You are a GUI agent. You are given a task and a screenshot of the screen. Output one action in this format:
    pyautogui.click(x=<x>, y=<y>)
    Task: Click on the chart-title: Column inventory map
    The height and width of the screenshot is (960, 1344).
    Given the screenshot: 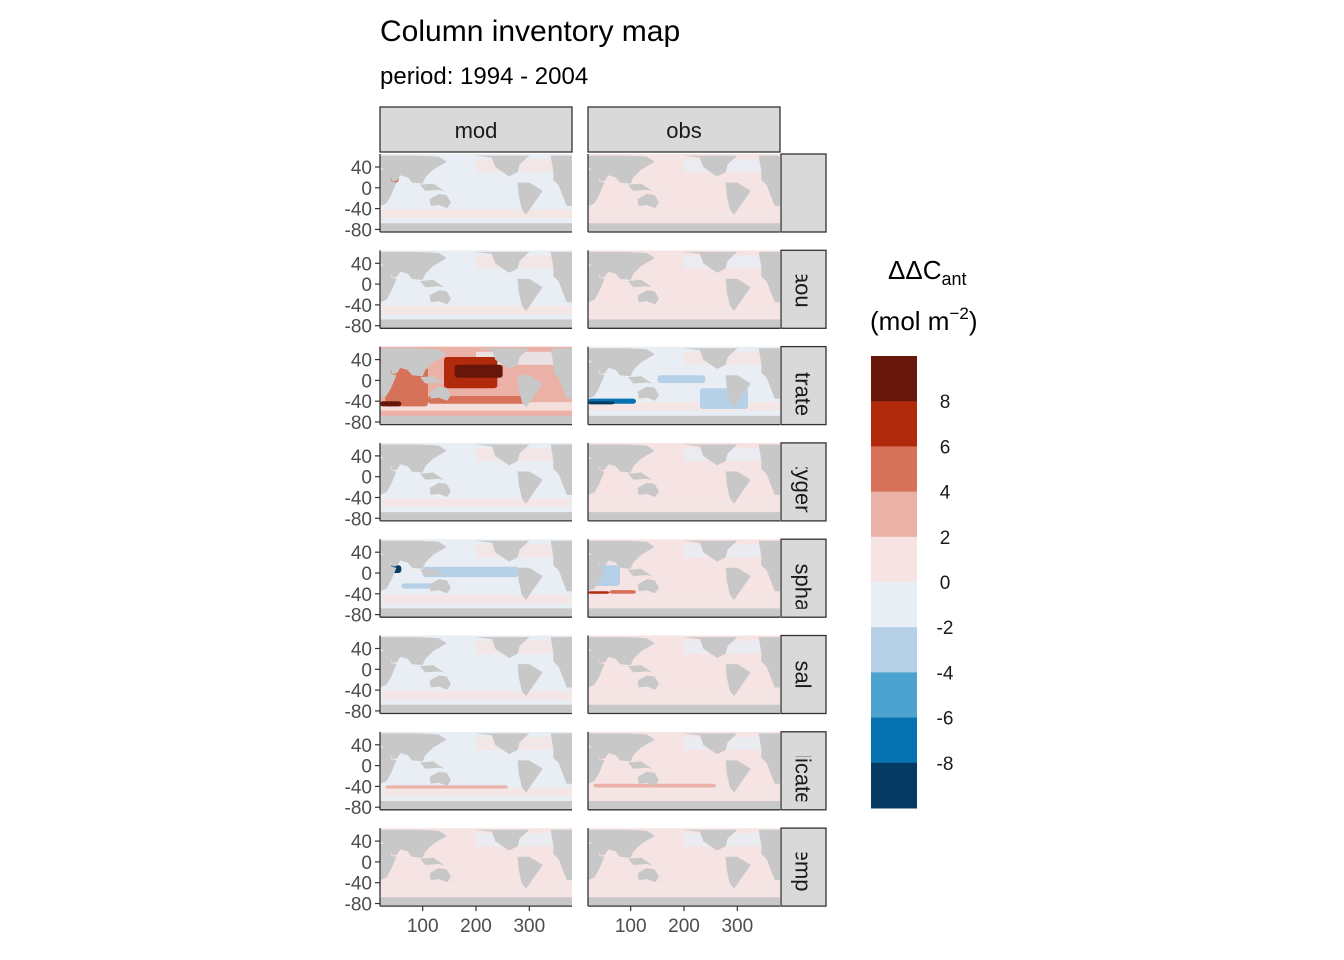 What is the action you would take?
    pyautogui.click(x=530, y=31)
    